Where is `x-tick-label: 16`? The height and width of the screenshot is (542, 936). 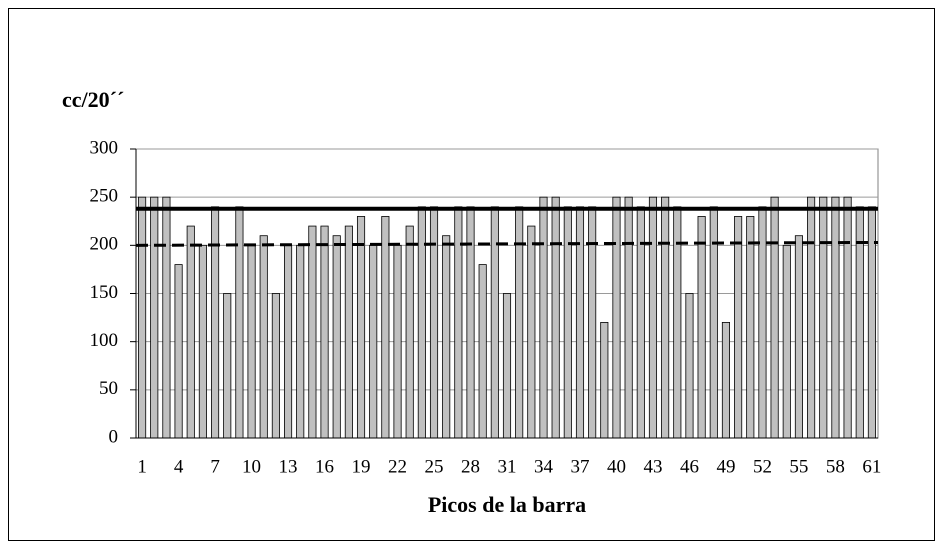
x-tick-label: 16 is located at coordinates (324, 466).